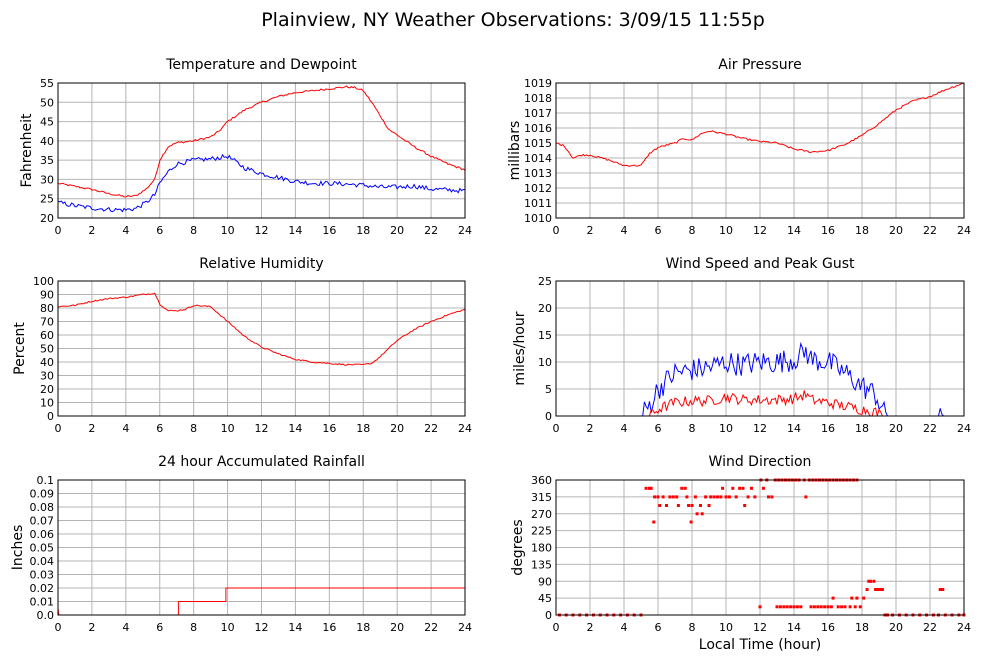  What do you see at coordinates (538, 128) in the screenshot?
I see `y-tick-label: 1016` at bounding box center [538, 128].